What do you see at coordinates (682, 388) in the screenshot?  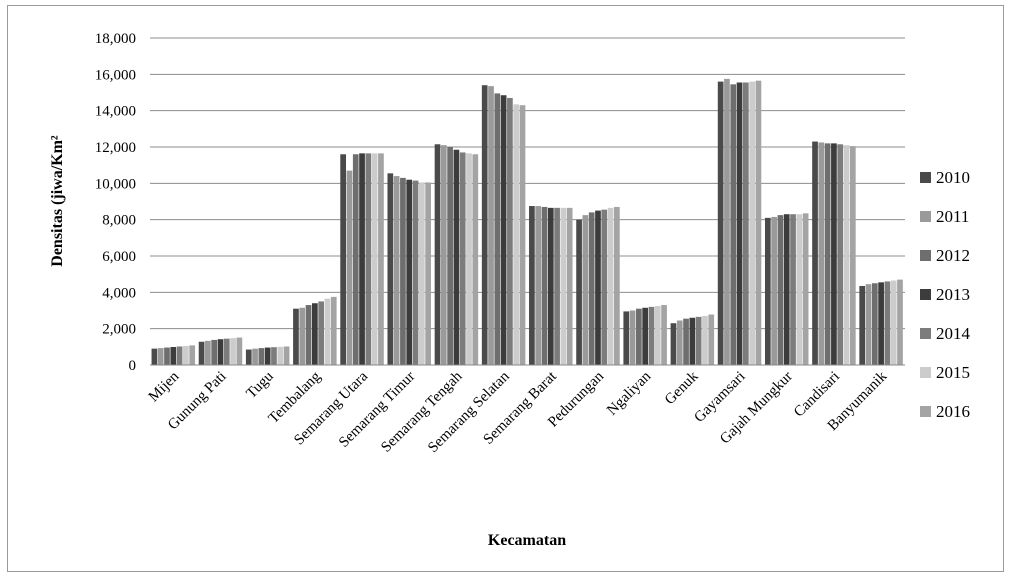 I see `x-tick-label: Genuk` at bounding box center [682, 388].